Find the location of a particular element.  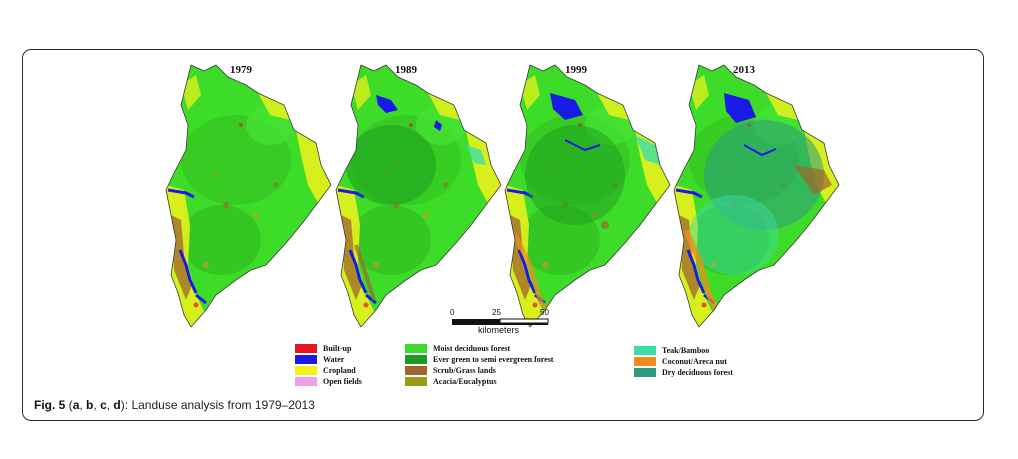

caption-text: Landuse analysis from 1979–2013 is located at coordinates (221, 405).